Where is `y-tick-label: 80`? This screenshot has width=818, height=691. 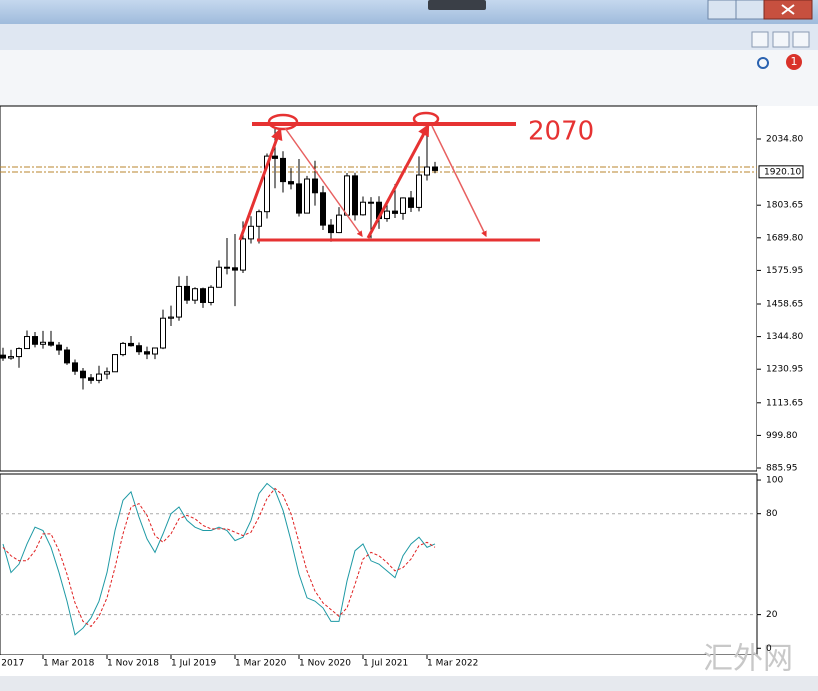 y-tick-label: 80 is located at coordinates (772, 514).